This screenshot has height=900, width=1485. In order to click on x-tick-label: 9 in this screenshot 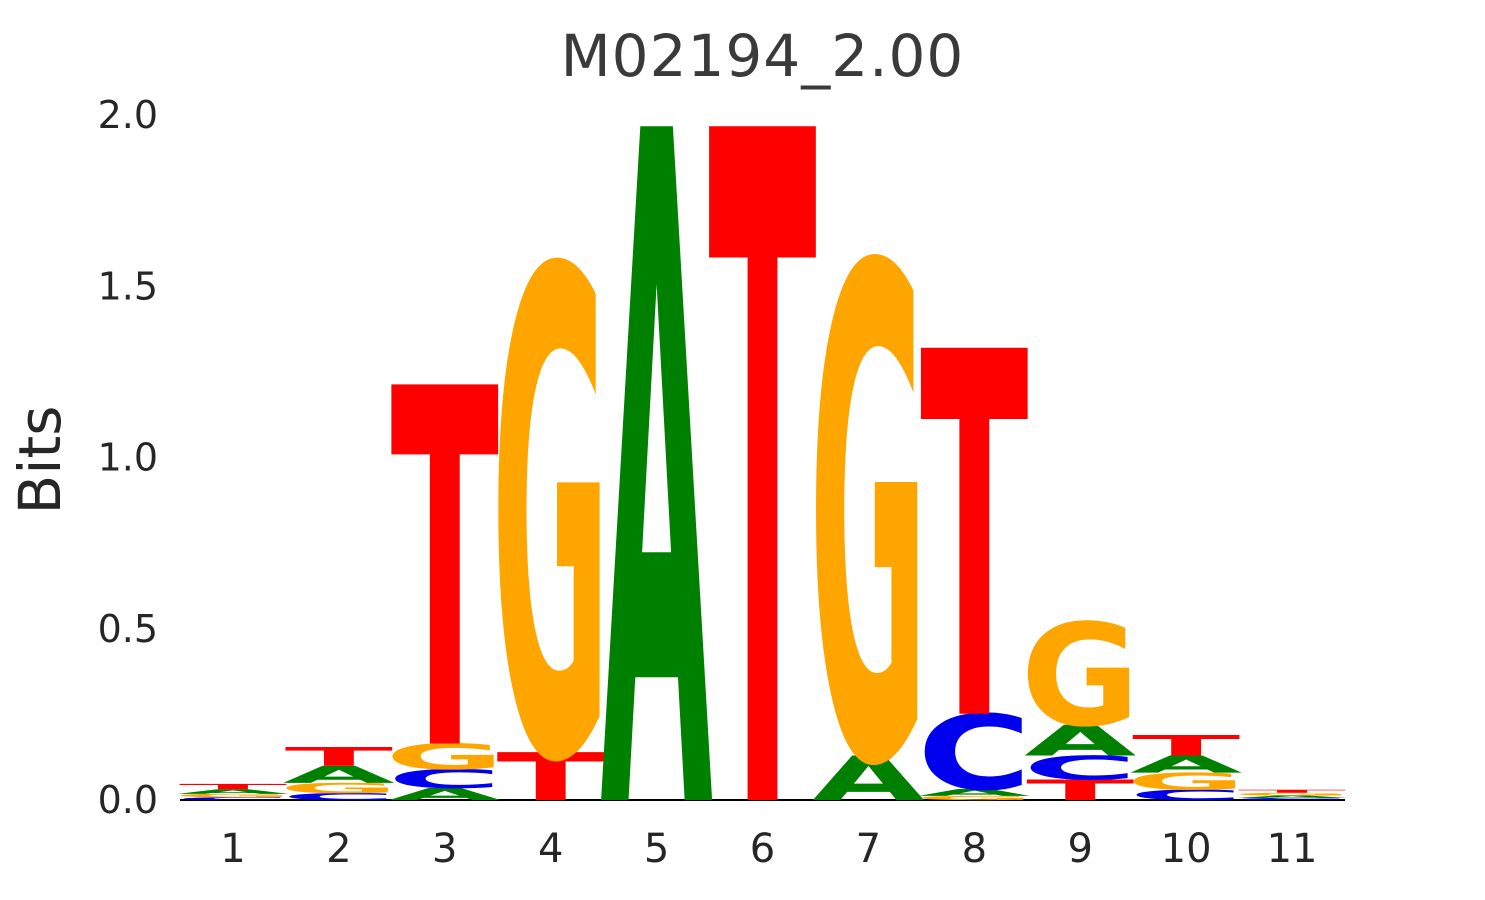, I will do `click(1080, 849)`.